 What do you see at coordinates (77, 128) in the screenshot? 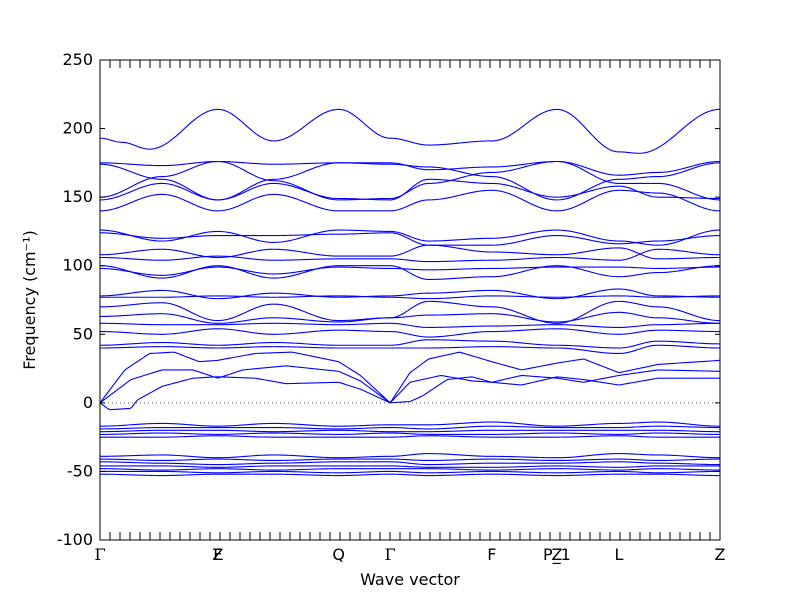
I see `y-tick-label: 200` at bounding box center [77, 128].